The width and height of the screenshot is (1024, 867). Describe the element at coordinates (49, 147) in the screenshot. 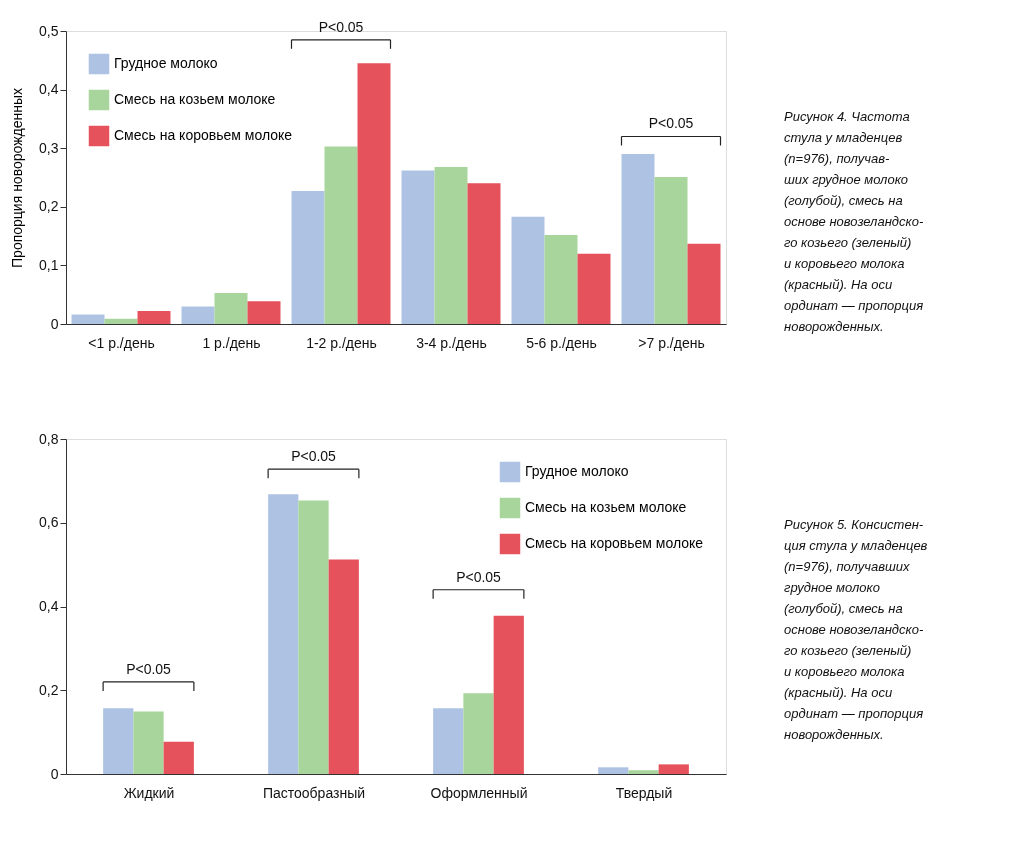

I see `y-tick-label: 0,3` at that location.